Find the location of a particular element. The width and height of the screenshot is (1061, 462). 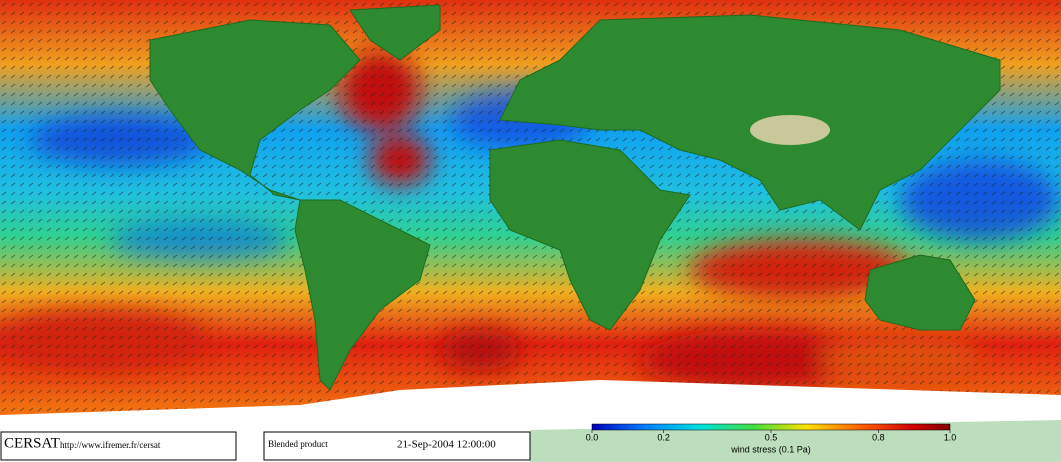

logo: CERSAT is located at coordinates (32, 443).